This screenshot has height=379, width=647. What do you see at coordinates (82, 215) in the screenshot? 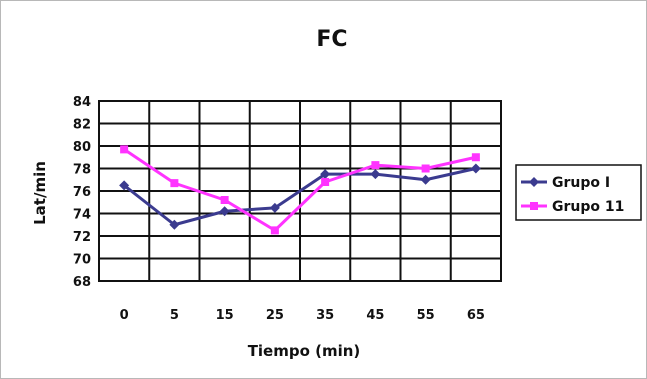
I see `y-tick-label: 74` at bounding box center [82, 215].